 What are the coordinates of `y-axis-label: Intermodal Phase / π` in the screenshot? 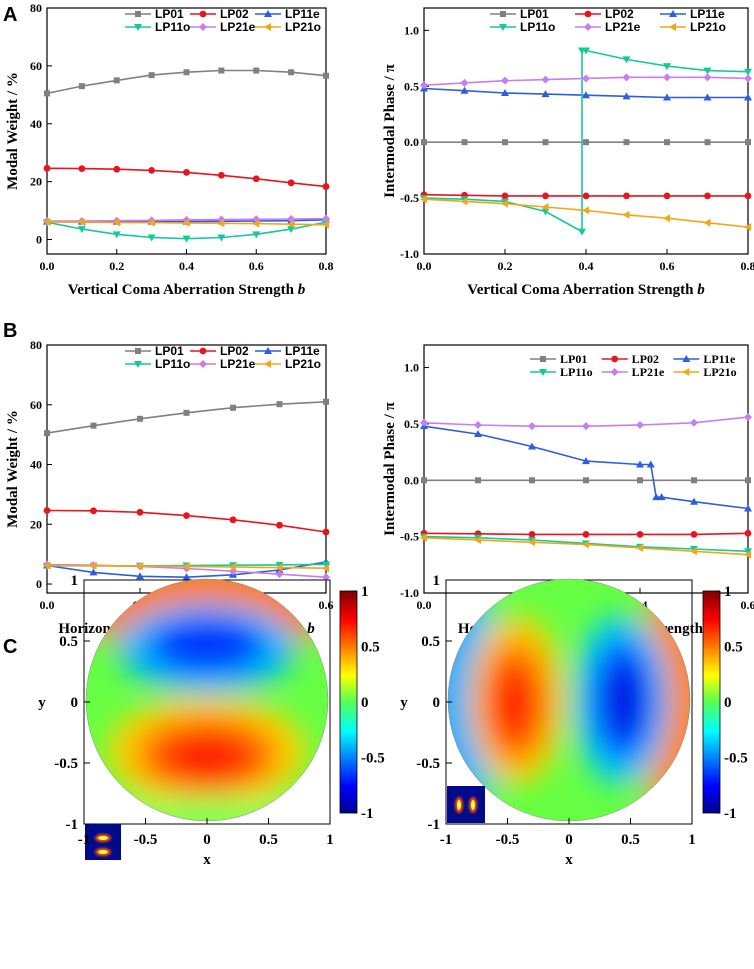 It's located at (390, 468).